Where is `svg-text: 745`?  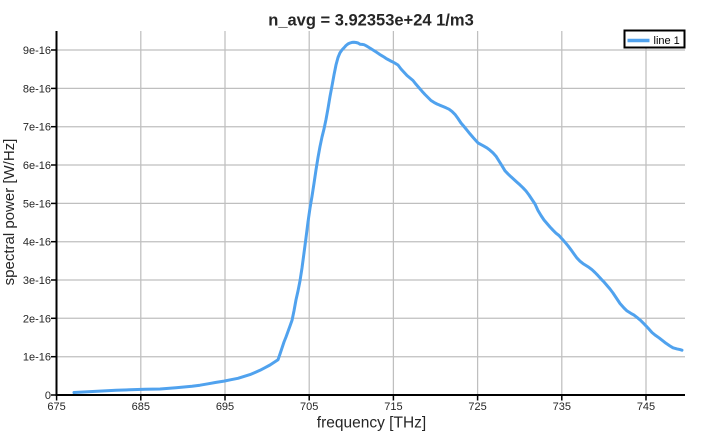 svg-text: 745 is located at coordinates (646, 407).